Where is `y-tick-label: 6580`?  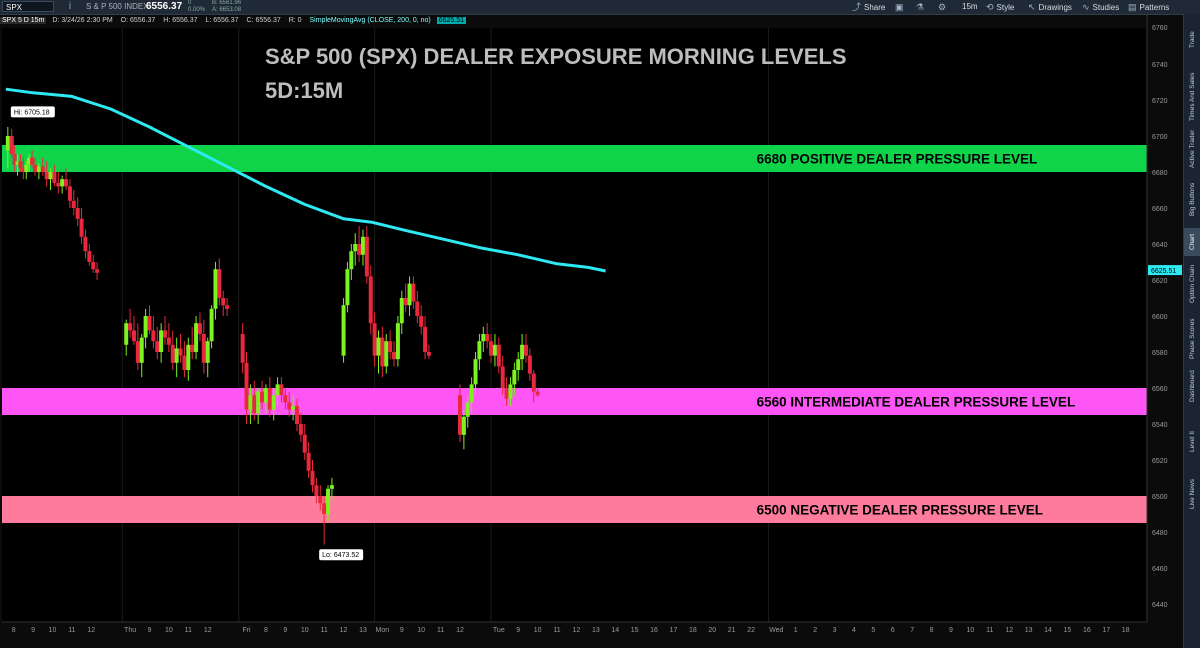
y-tick-label: 6580 is located at coordinates (1160, 353).